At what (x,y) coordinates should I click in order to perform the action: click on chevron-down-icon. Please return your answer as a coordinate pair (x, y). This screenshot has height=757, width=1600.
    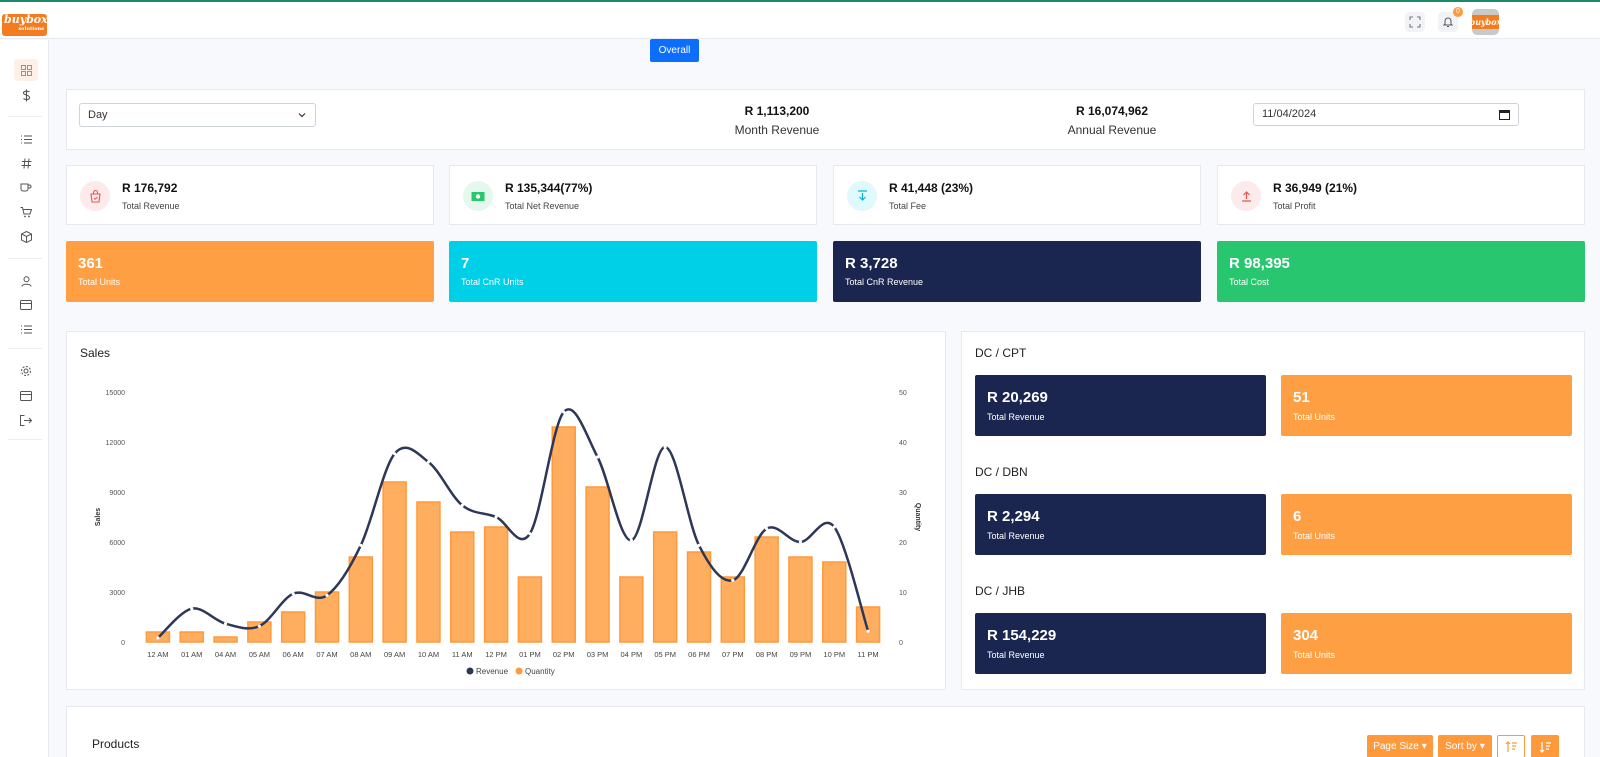
    Looking at the image, I should click on (302, 115).